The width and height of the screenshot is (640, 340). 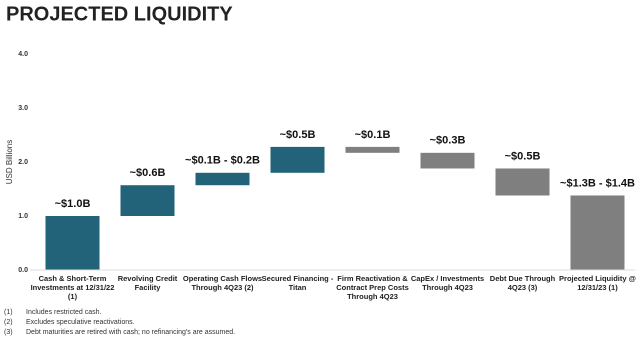 What do you see at coordinates (597, 183) in the screenshot?
I see `value-label: ~$1.3B - $1.4B` at bounding box center [597, 183].